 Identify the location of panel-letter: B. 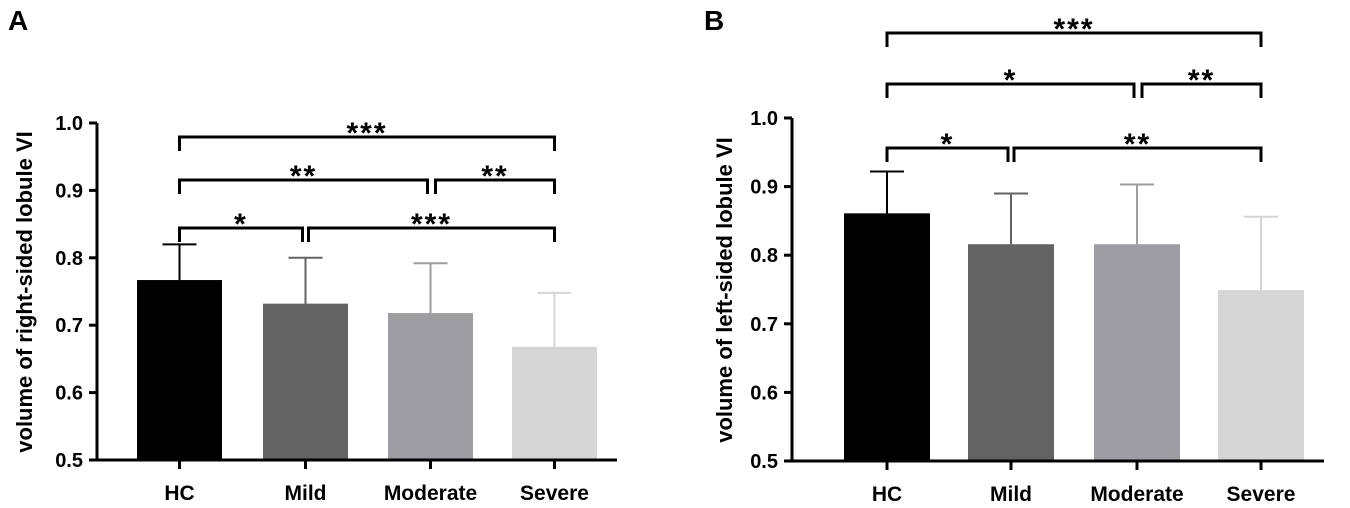
(714, 20).